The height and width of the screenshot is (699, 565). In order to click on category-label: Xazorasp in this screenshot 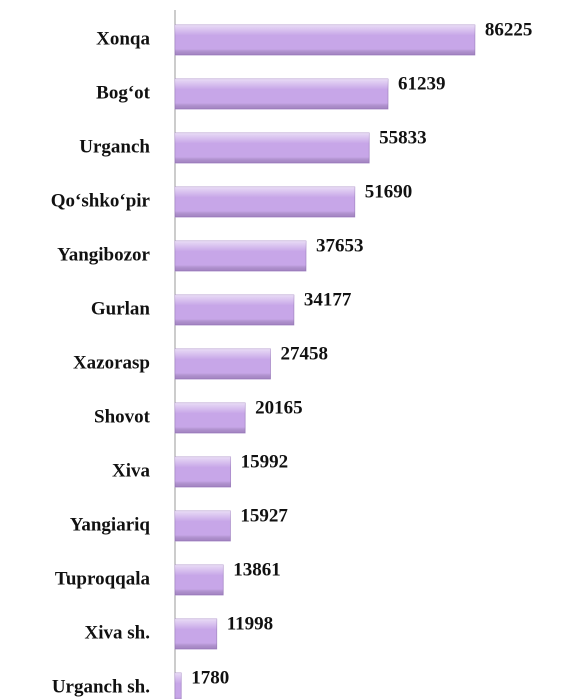, I will do `click(111, 362)`.